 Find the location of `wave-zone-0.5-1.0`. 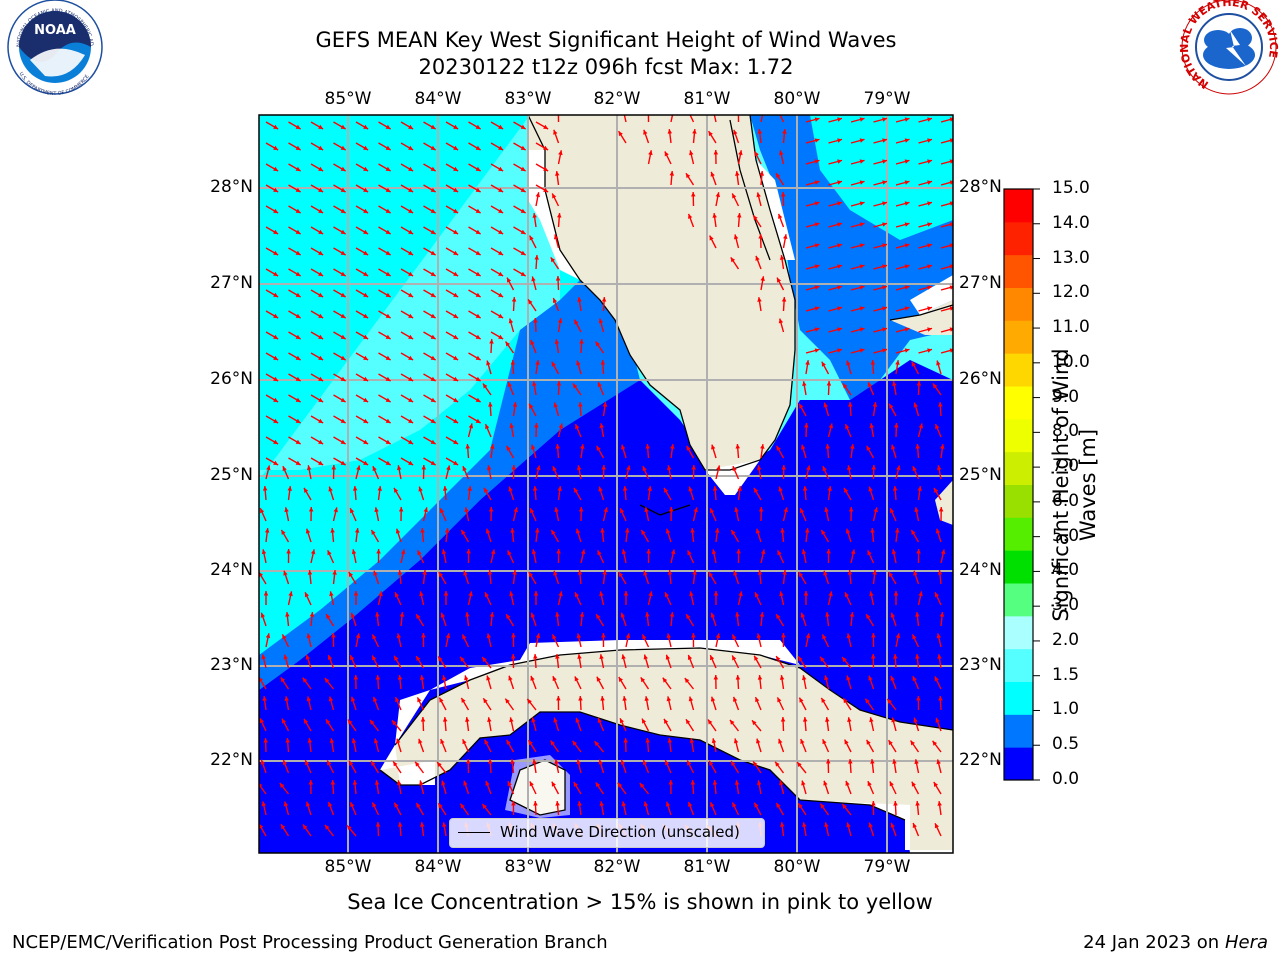

wave-zone-0.5-1.0 is located at coordinates (449, 495).